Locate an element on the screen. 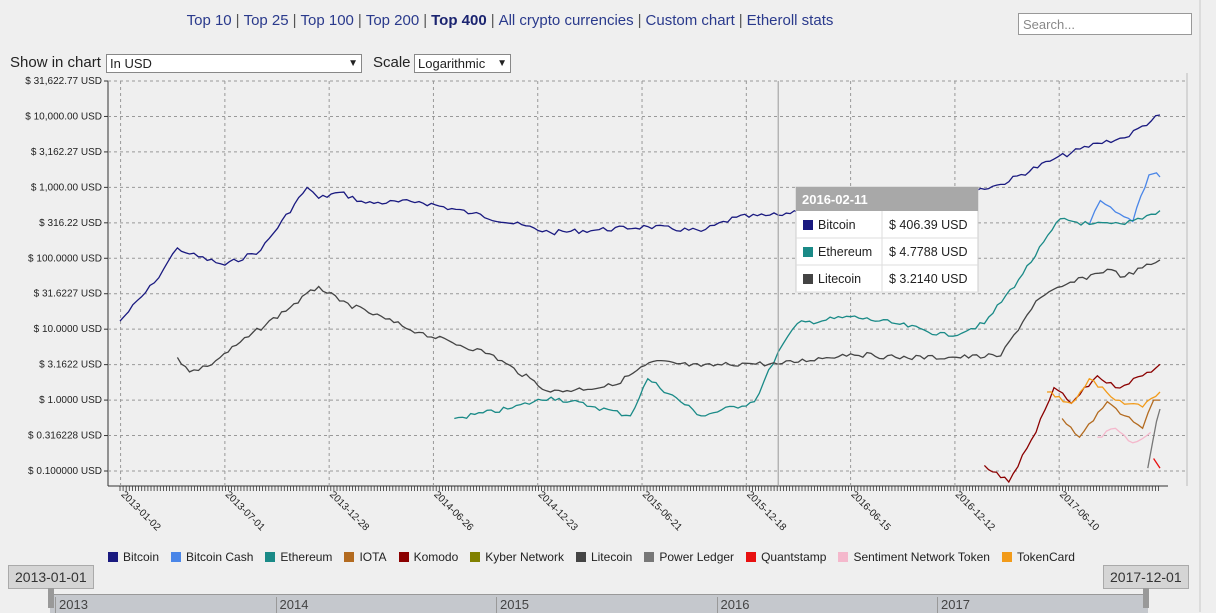  x-tick-label: 2015-06-21 is located at coordinates (662, 511).